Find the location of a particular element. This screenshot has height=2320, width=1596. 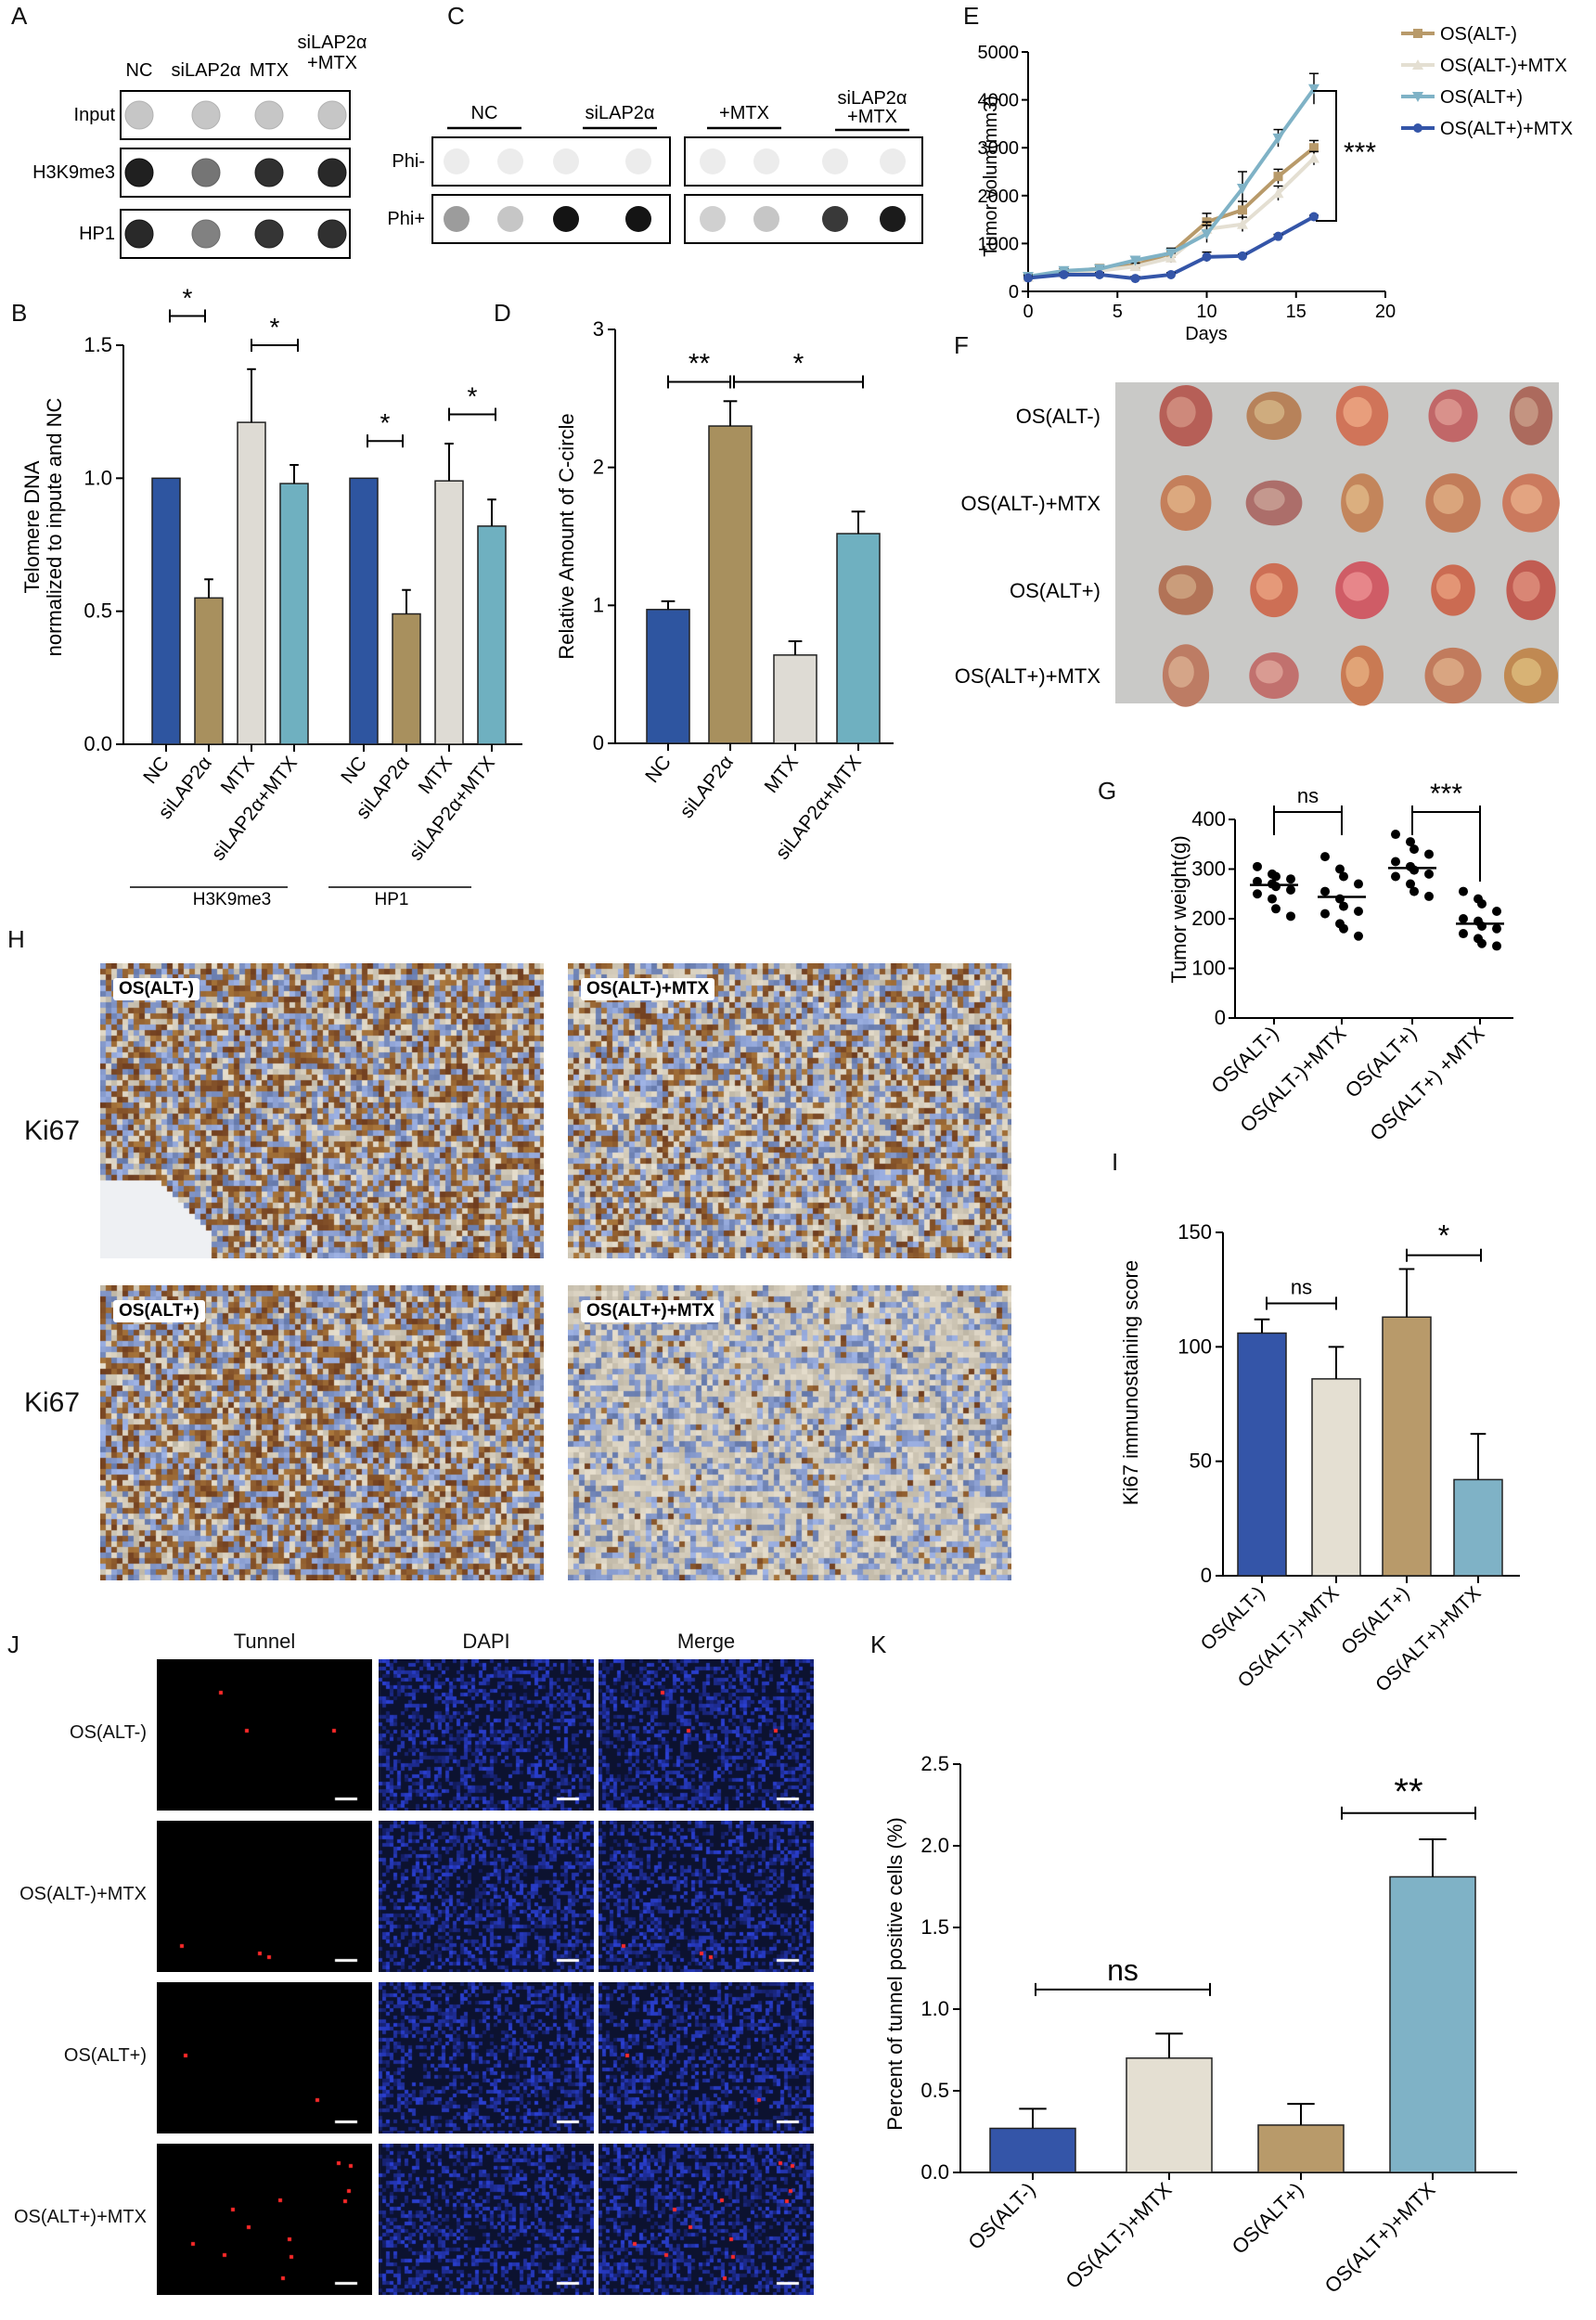

blot-column-label: MTX is located at coordinates (270, 71).